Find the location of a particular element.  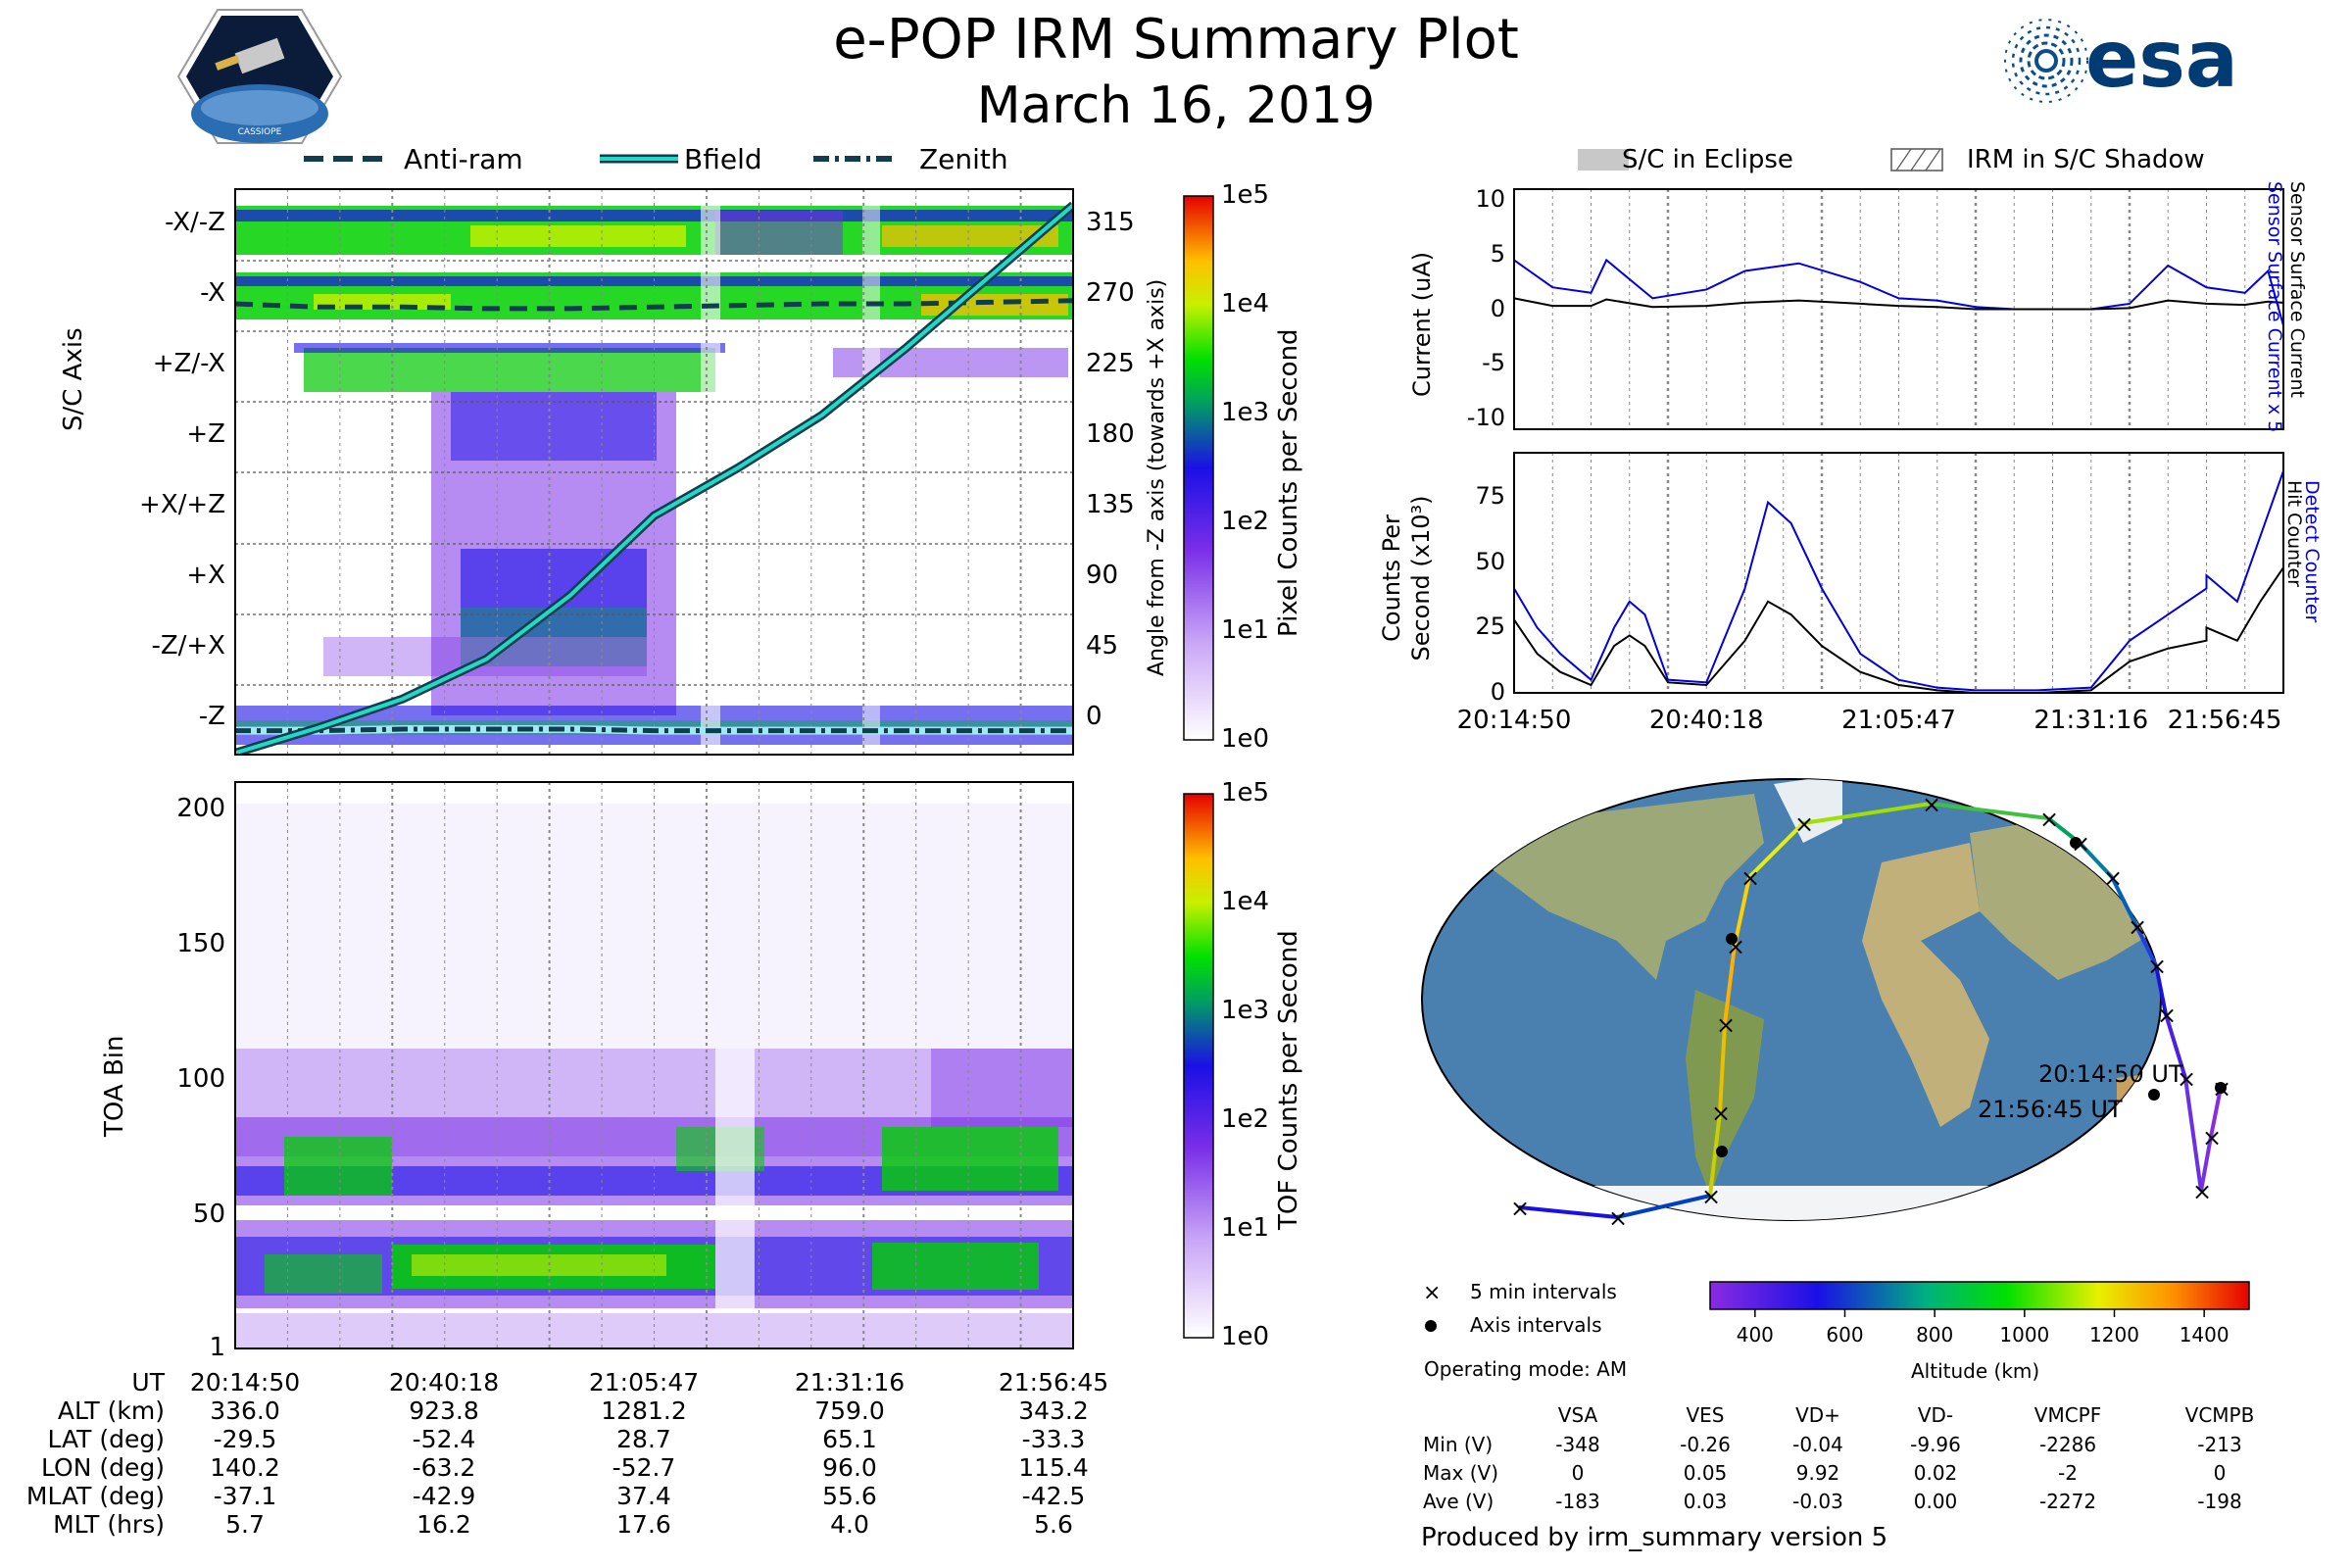

ephemeris-header: MLT (hrs) is located at coordinates (109, 1524).